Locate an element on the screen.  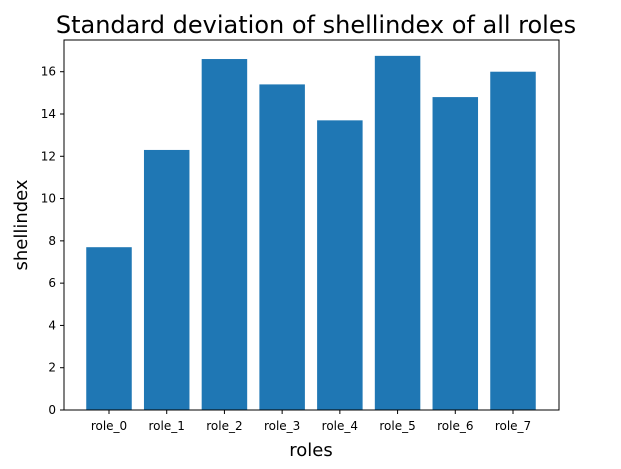
y-tick-label: 8 is located at coordinates (52, 241).